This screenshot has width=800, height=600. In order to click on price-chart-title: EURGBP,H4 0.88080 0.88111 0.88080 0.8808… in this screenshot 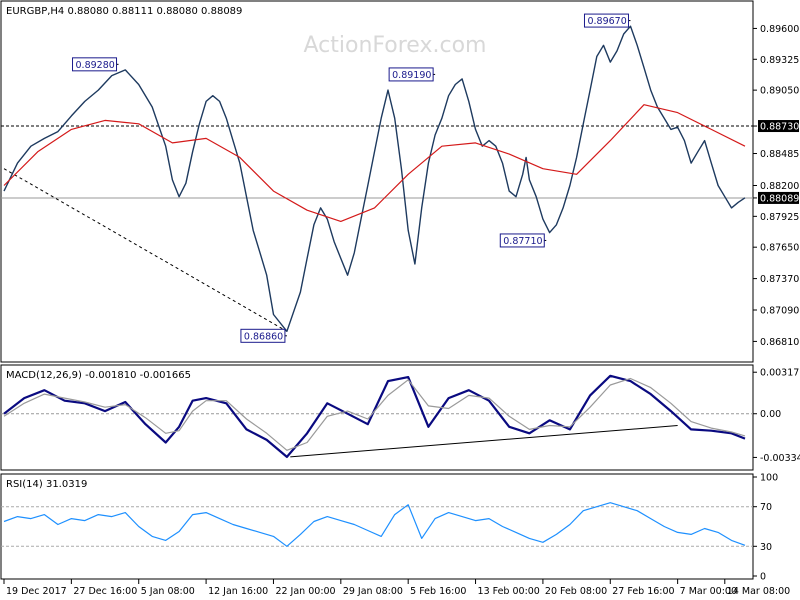, I will do `click(124, 11)`.